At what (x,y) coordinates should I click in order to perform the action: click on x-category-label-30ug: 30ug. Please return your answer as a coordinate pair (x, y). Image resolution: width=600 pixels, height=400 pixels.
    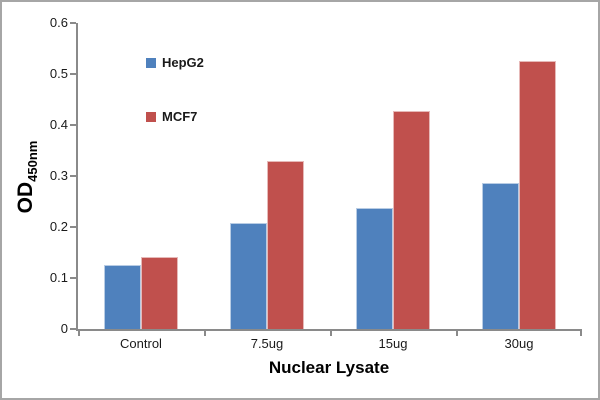
    Looking at the image, I should click on (519, 343).